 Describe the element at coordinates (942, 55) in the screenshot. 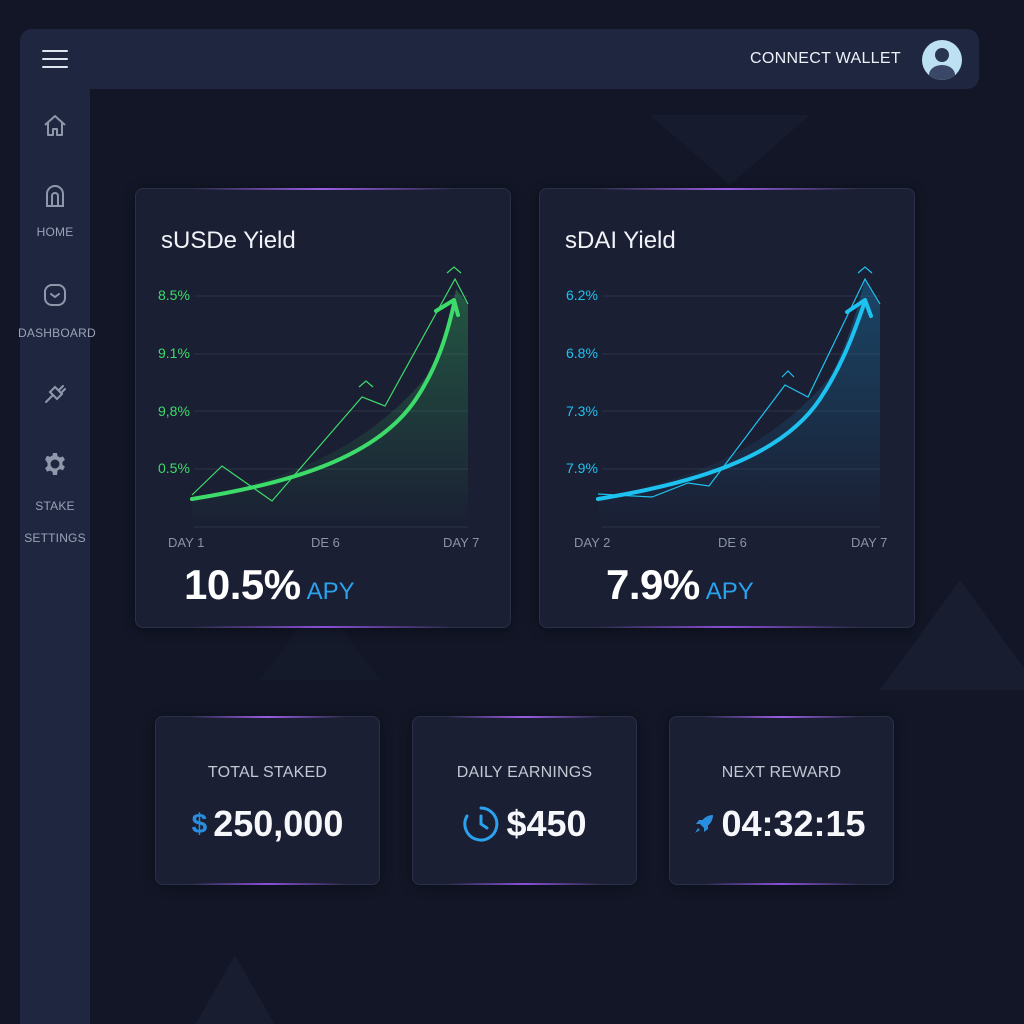

I see `user-avatar-icon` at that location.